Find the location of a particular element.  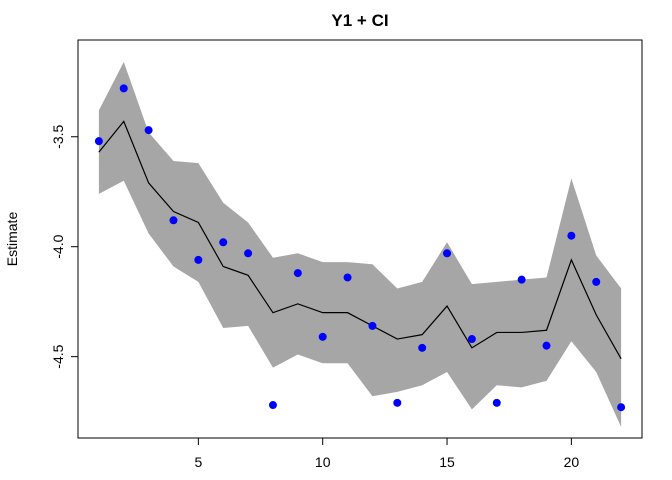

x-tick-label: 10 is located at coordinates (323, 462).